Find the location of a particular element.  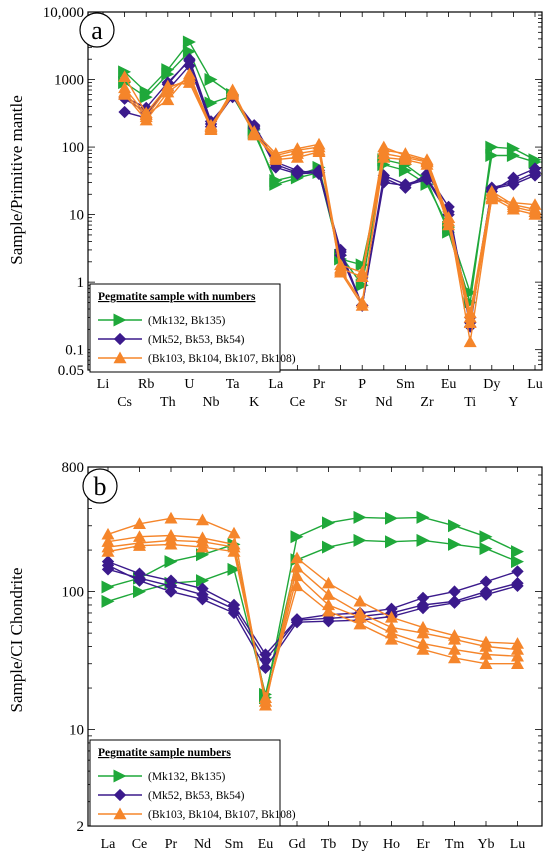

x-tick-label: Yb is located at coordinates (485, 844).